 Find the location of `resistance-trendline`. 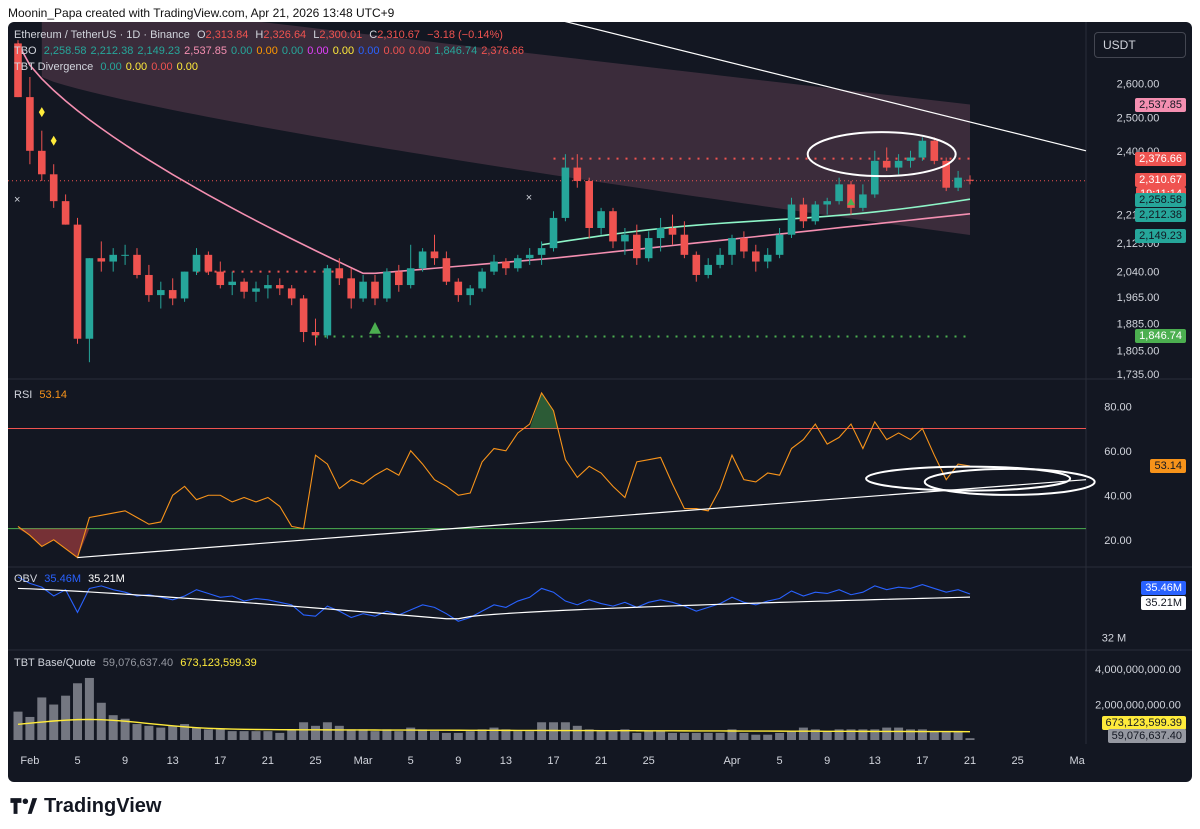

resistance-trendline is located at coordinates (825, 87).